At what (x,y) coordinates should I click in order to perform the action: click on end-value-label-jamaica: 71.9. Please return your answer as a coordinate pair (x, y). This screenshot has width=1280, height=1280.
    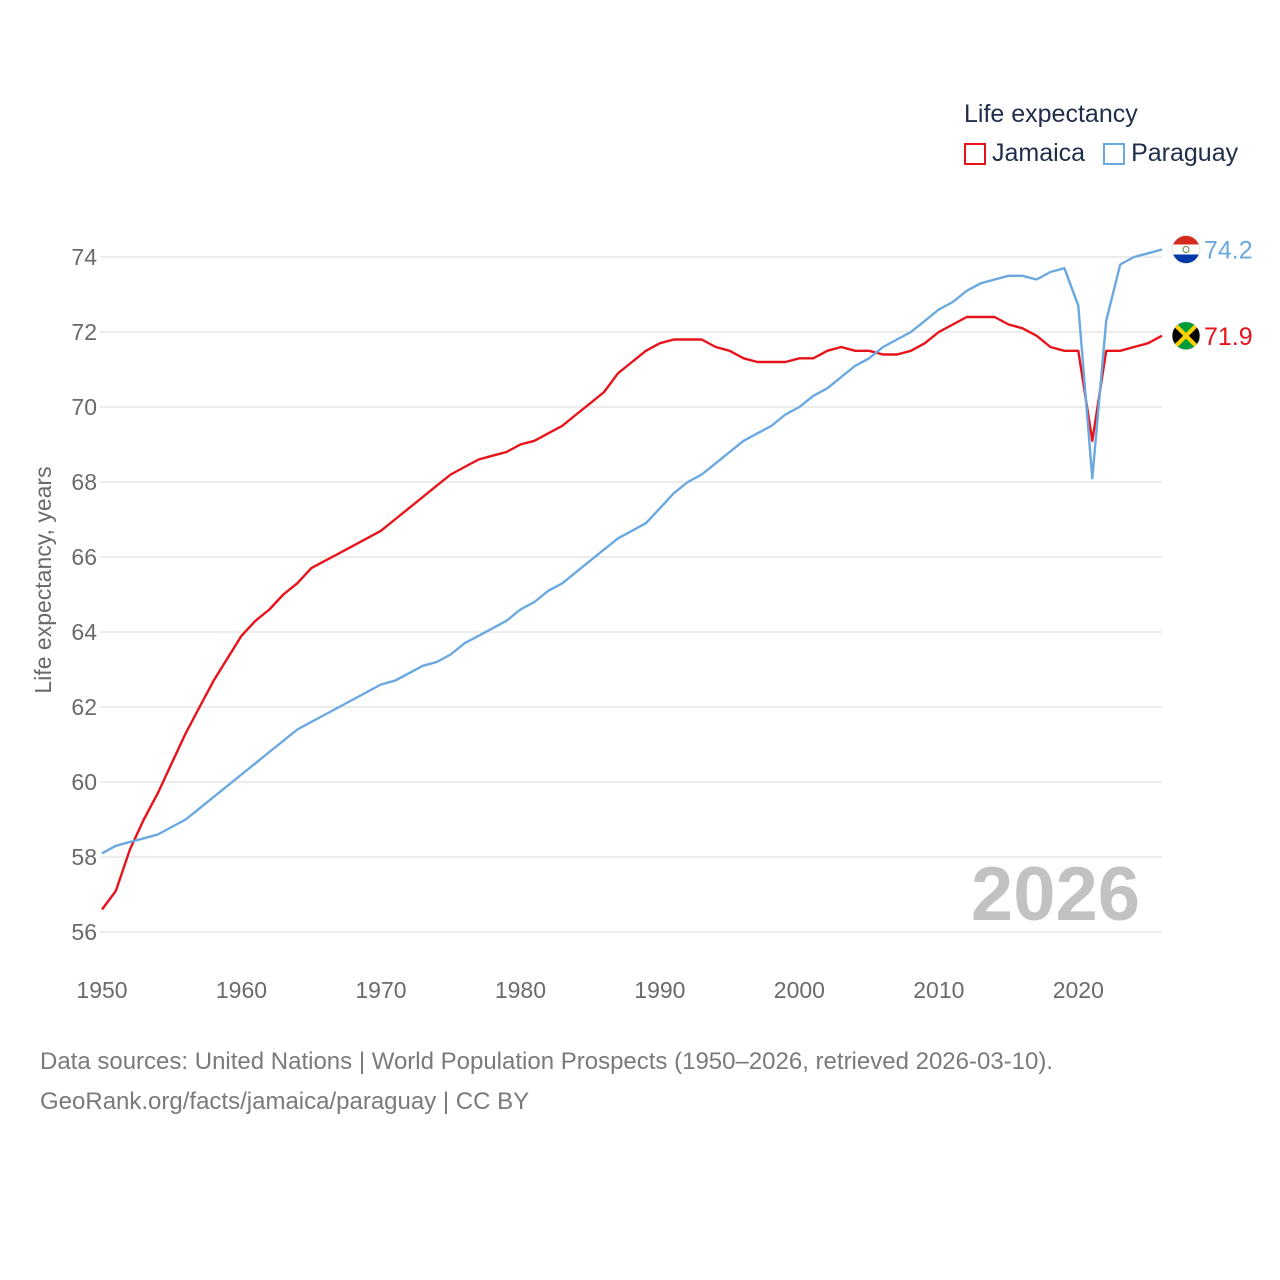
    Looking at the image, I should click on (1228, 337).